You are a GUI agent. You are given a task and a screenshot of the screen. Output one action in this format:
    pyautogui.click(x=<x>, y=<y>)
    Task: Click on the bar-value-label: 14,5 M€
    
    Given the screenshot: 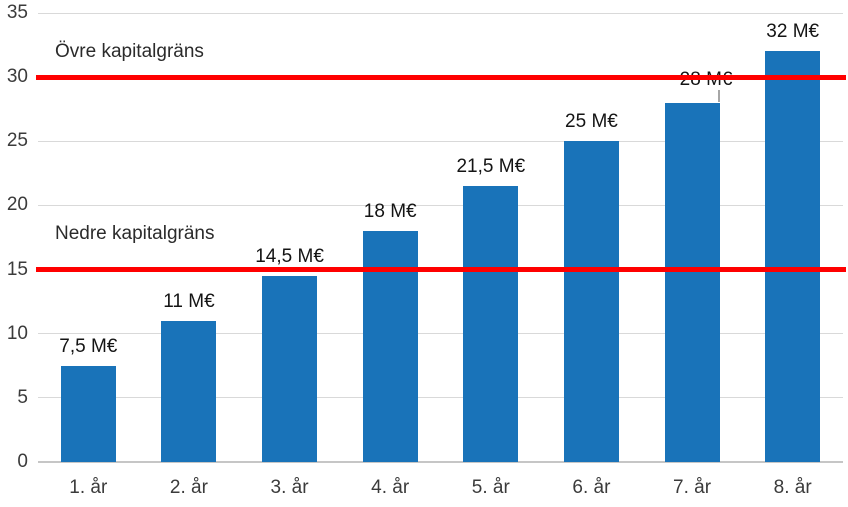 What is the action you would take?
    pyautogui.click(x=289, y=256)
    